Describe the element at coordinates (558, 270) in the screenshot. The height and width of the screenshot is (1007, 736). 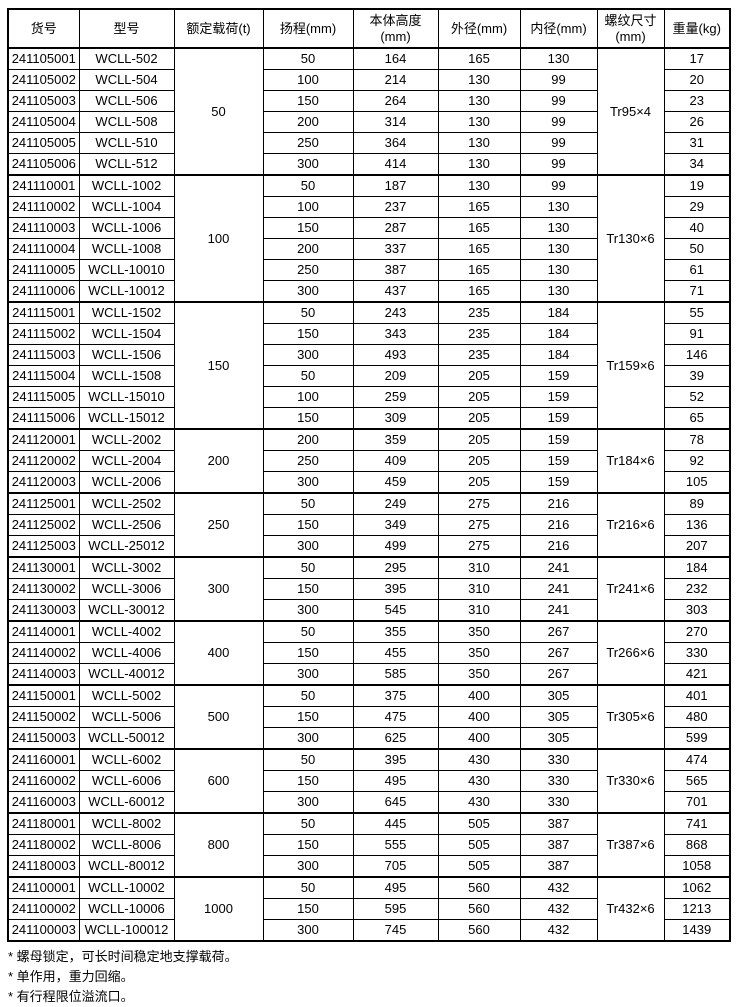
I see `inner-dia-cell: 130` at that location.